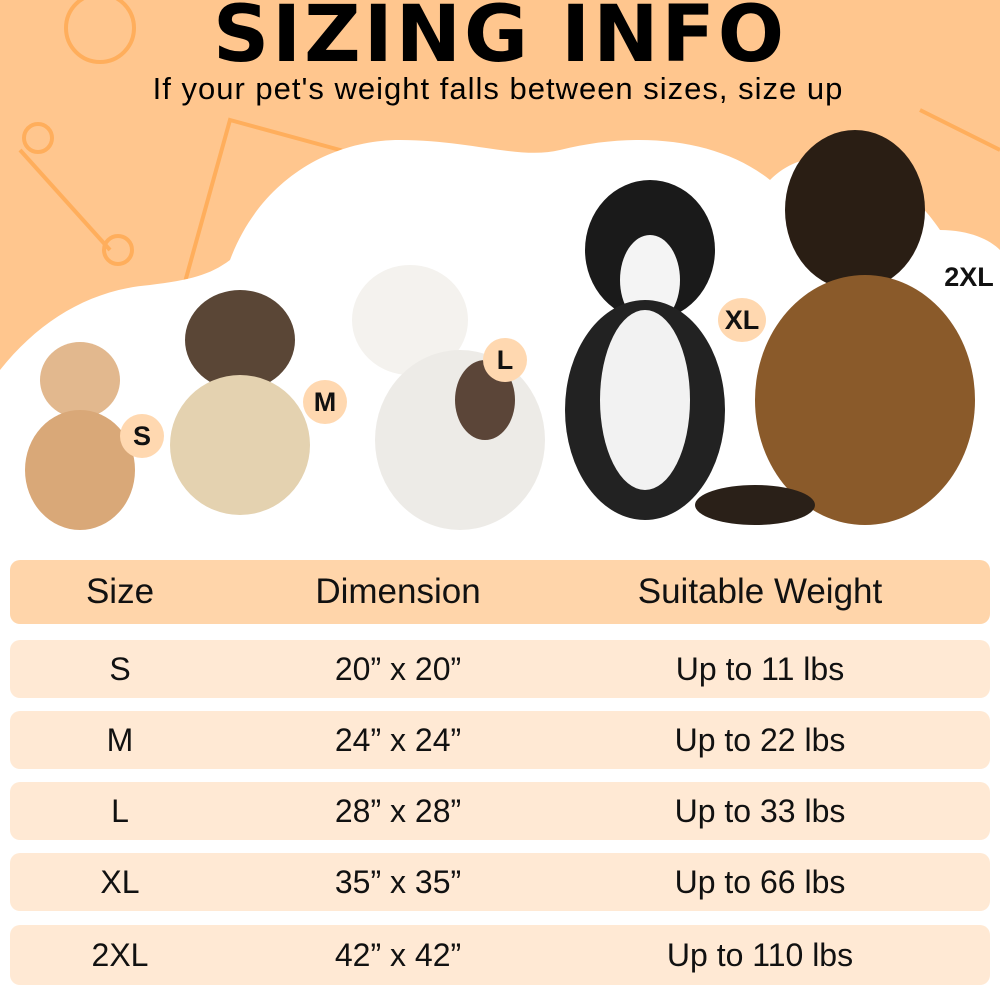 This screenshot has width=1000, height=1000. Describe the element at coordinates (120, 881) in the screenshot. I see `cell-size: XL` at that location.